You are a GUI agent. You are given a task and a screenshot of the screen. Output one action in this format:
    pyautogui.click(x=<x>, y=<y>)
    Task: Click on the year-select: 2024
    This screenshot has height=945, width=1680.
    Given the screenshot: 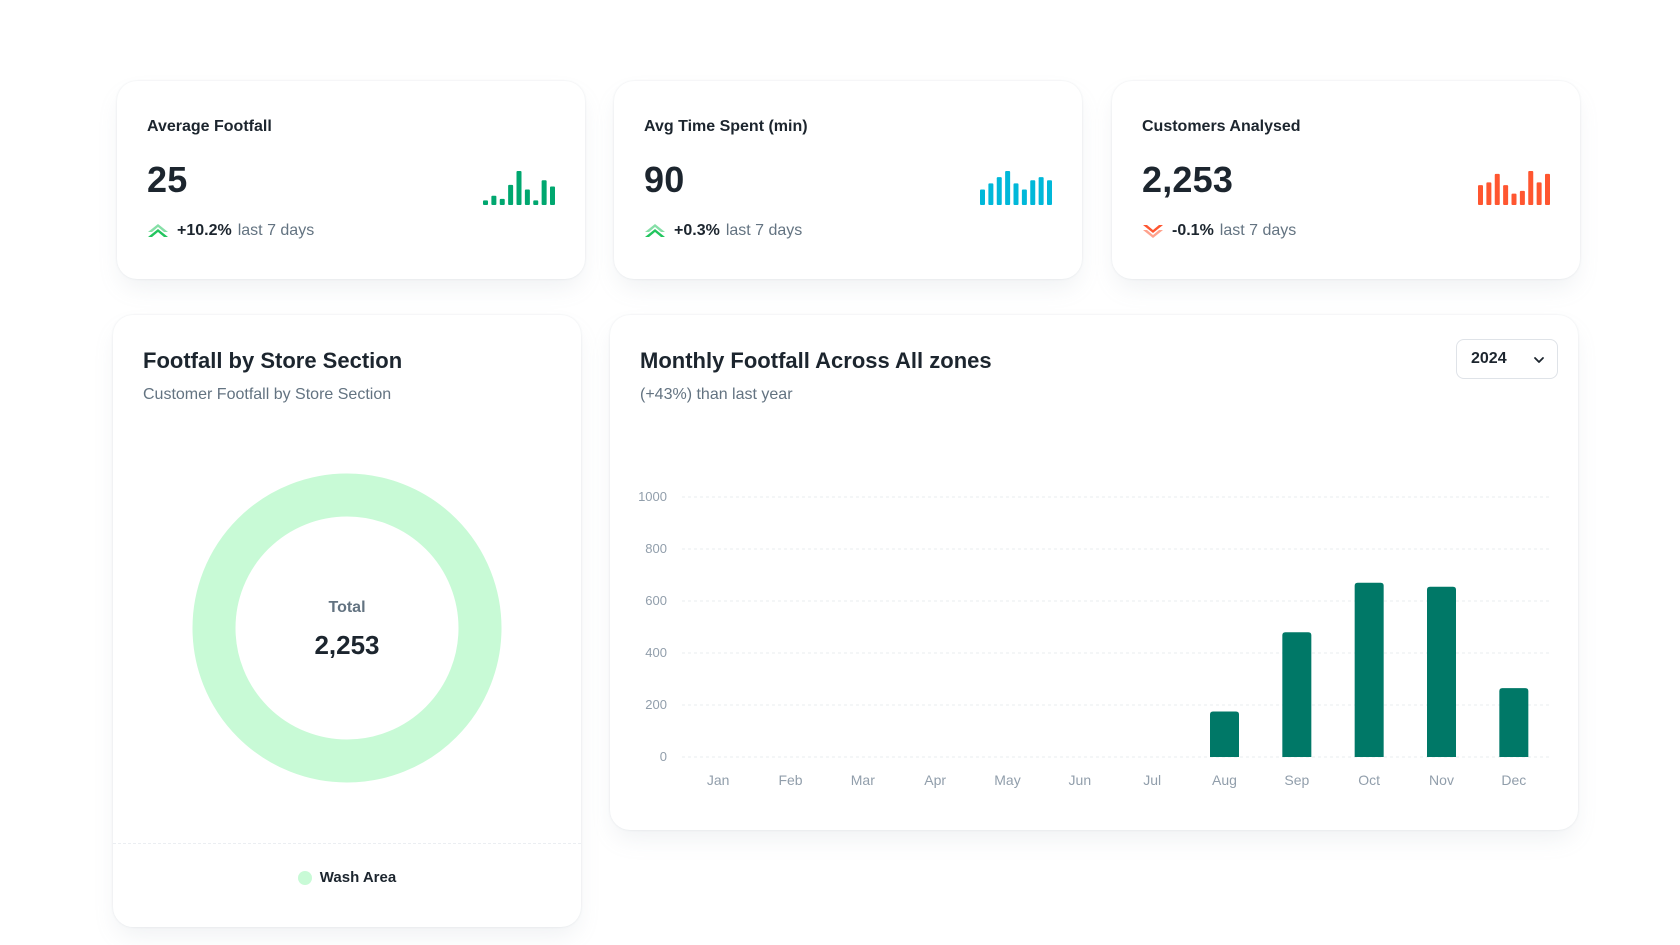 What is the action you would take?
    pyautogui.click(x=1507, y=359)
    